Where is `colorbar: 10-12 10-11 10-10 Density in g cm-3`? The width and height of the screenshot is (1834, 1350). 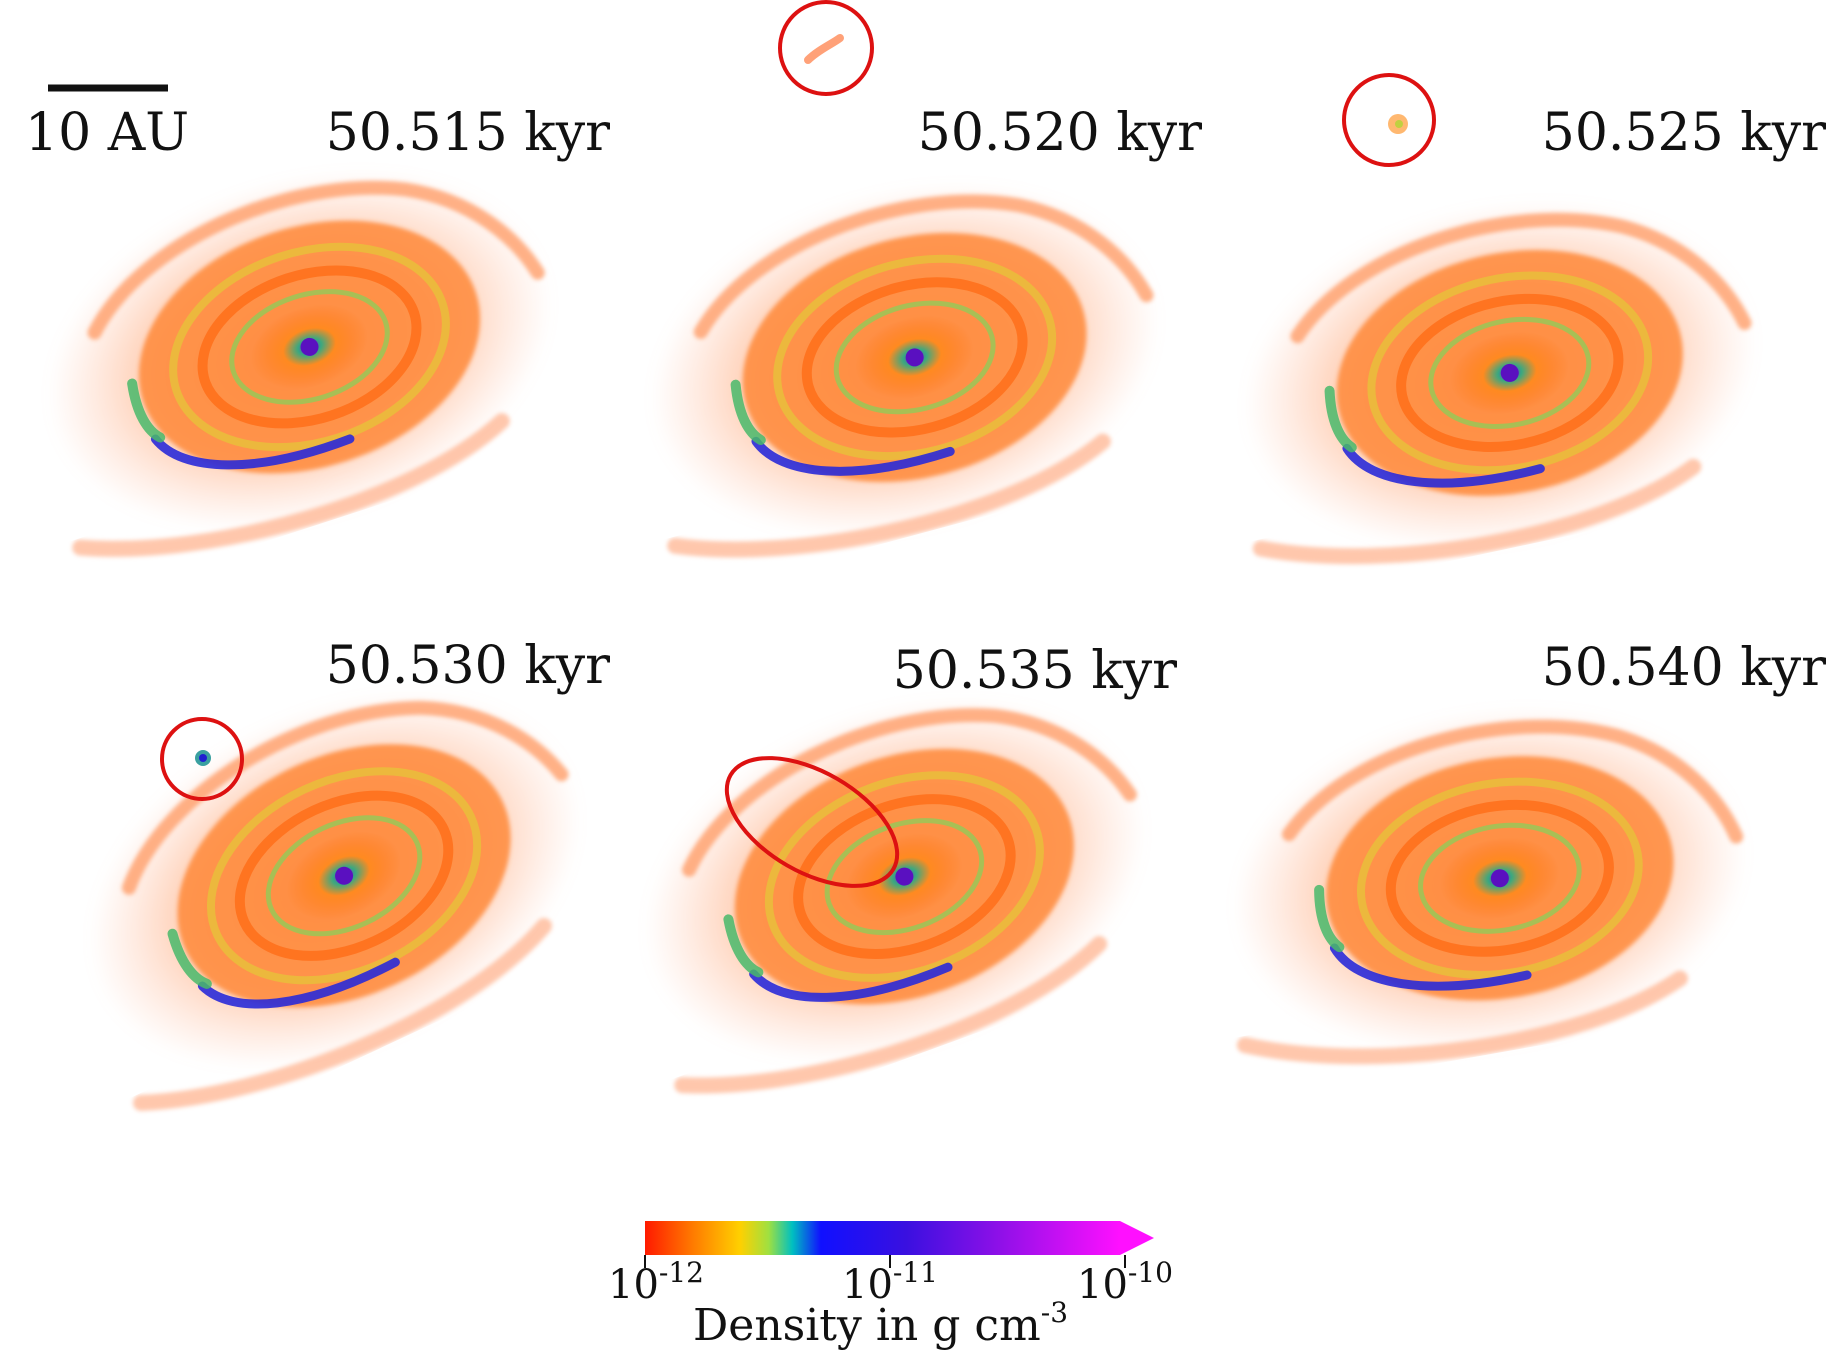
colorbar: 10-12 10-11 10-10 Density in g cm-3 is located at coordinates (890, 1285).